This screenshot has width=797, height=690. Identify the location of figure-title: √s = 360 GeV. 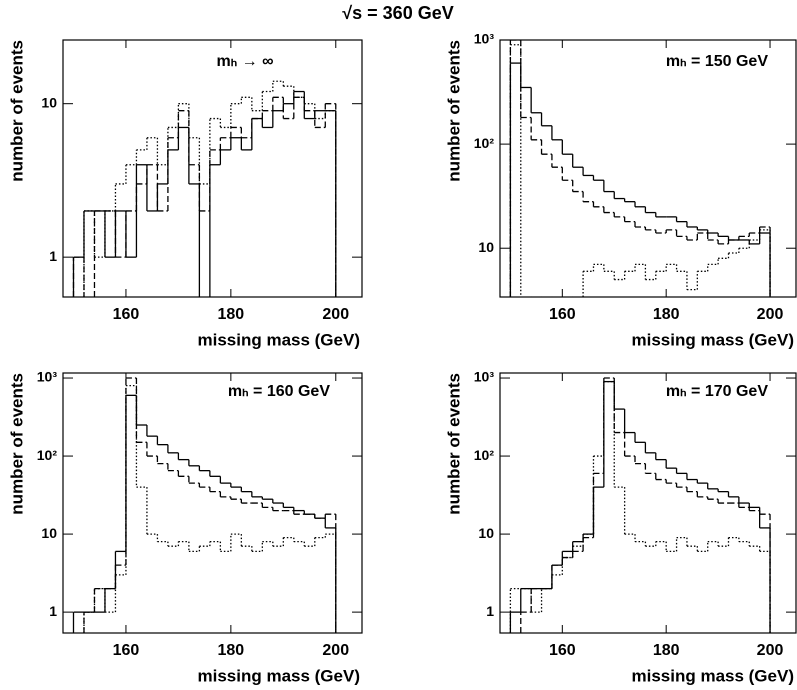
(397, 13).